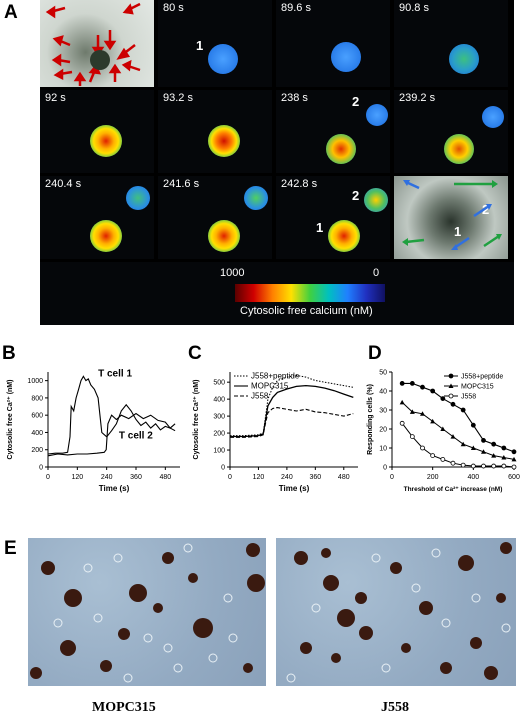  Describe the element at coordinates (294, 488) in the screenshot. I see `x-axis-label: Time (s)` at that location.